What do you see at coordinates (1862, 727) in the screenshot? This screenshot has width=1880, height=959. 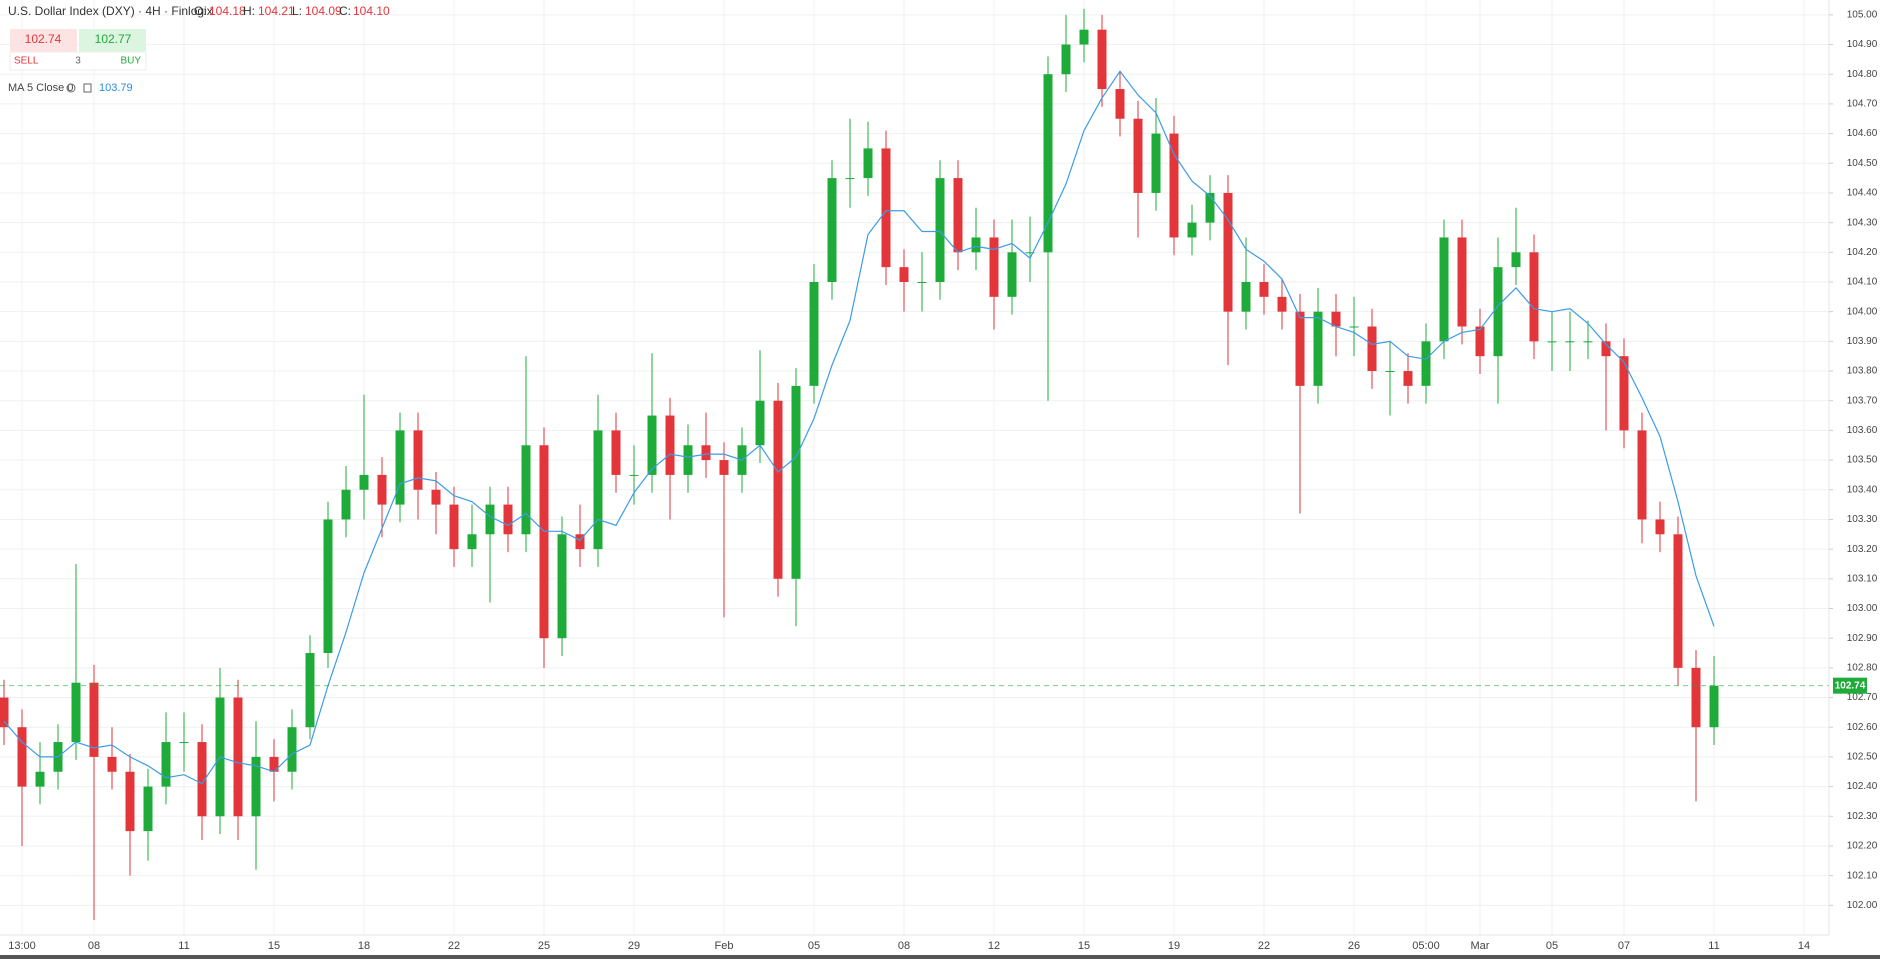 I see `y-tick-label: 102.60` at bounding box center [1862, 727].